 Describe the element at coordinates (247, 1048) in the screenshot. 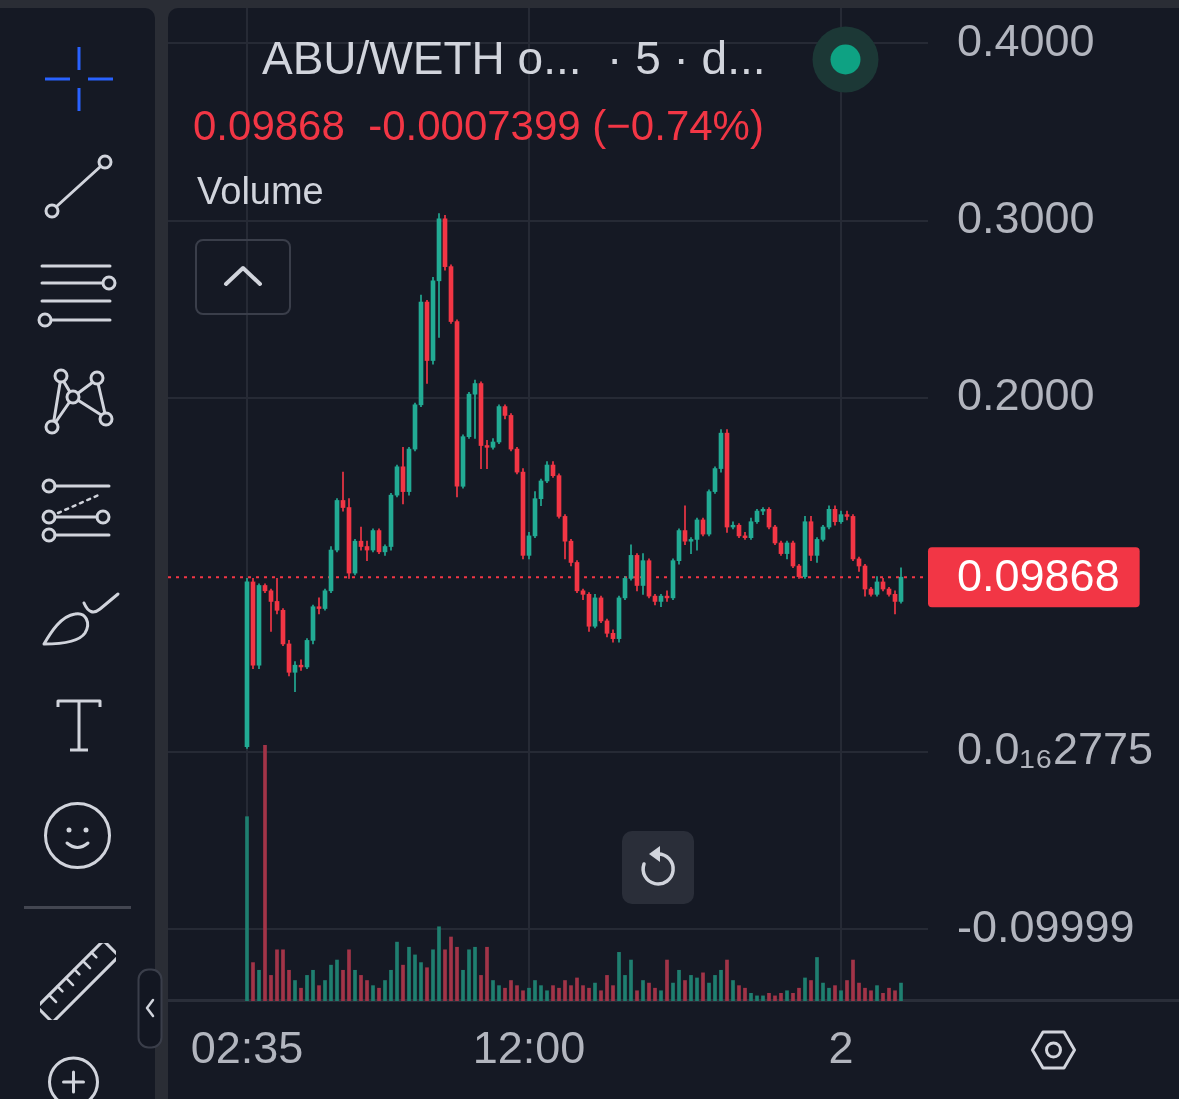

I see `x-tick-label: 02:35` at that location.